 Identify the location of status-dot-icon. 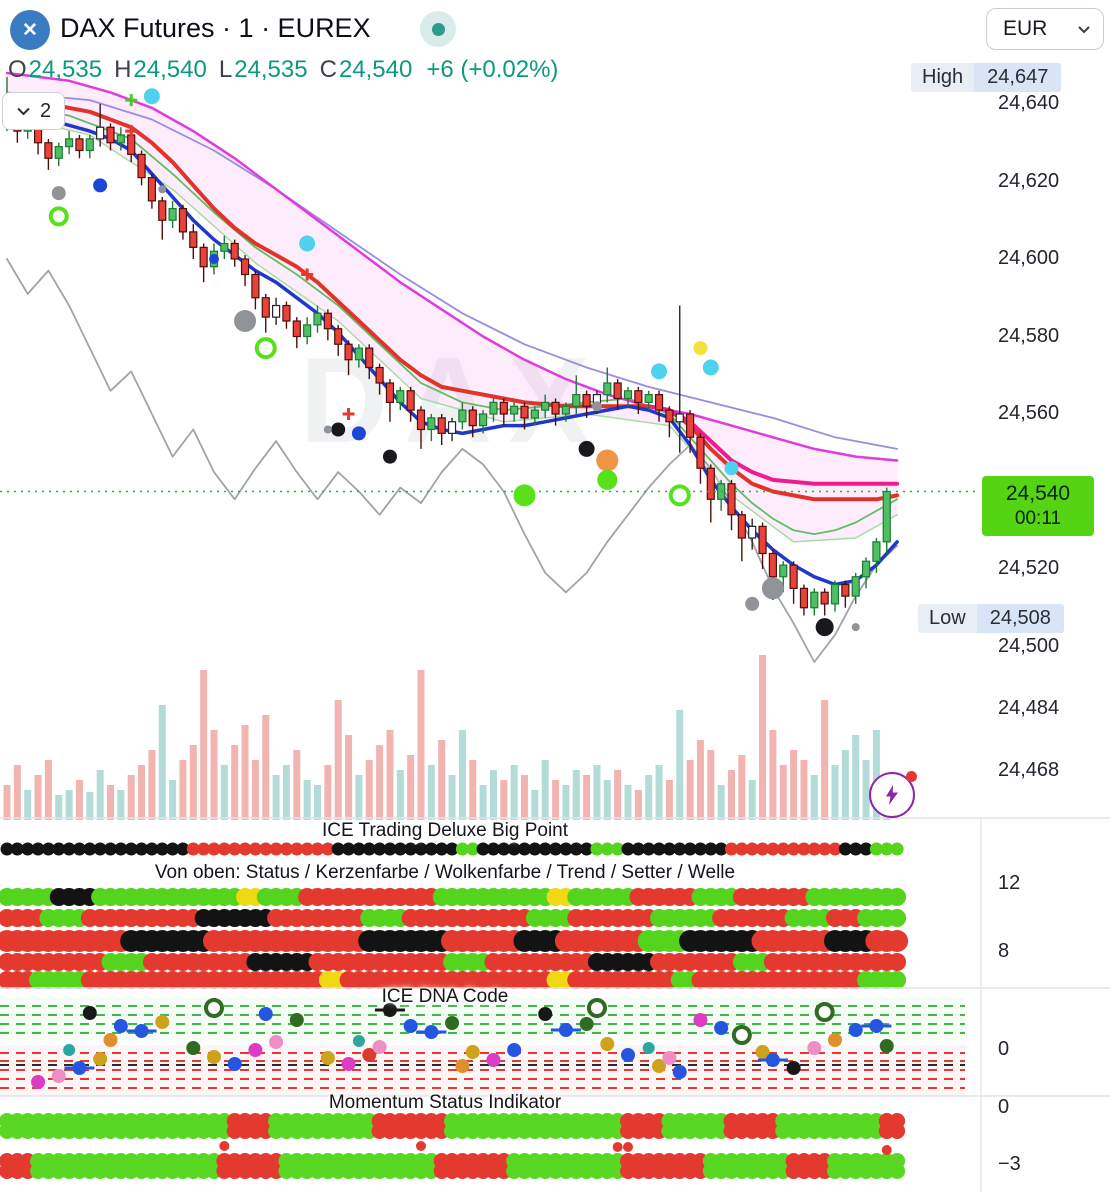
(438, 29).